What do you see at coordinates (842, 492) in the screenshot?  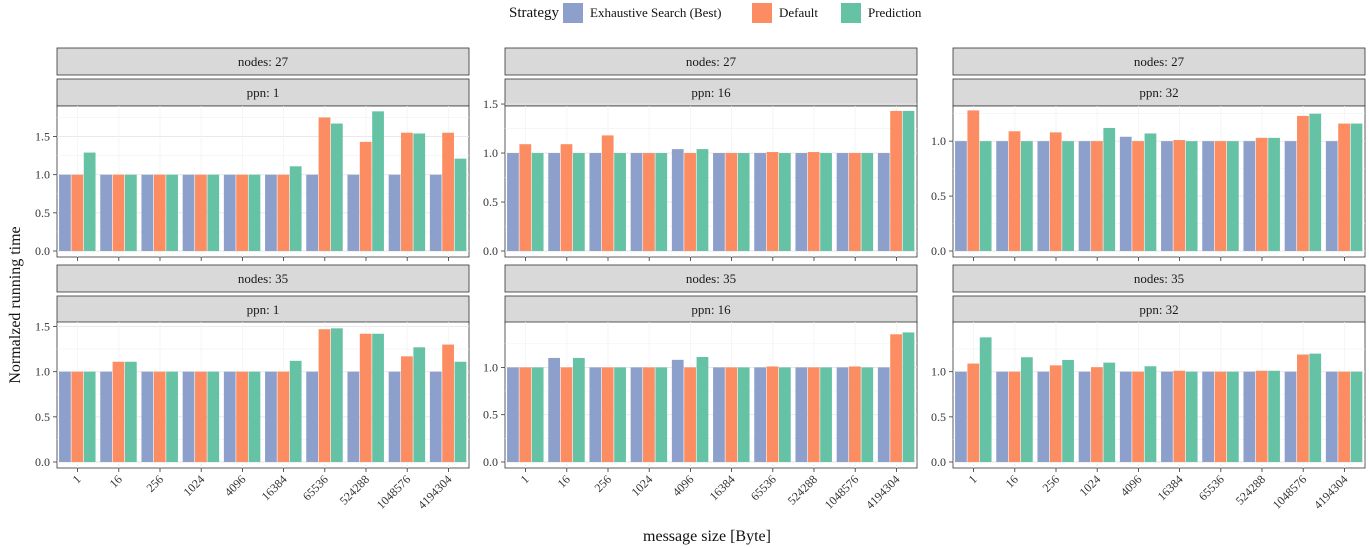 I see `x-tick-label: 1048576` at bounding box center [842, 492].